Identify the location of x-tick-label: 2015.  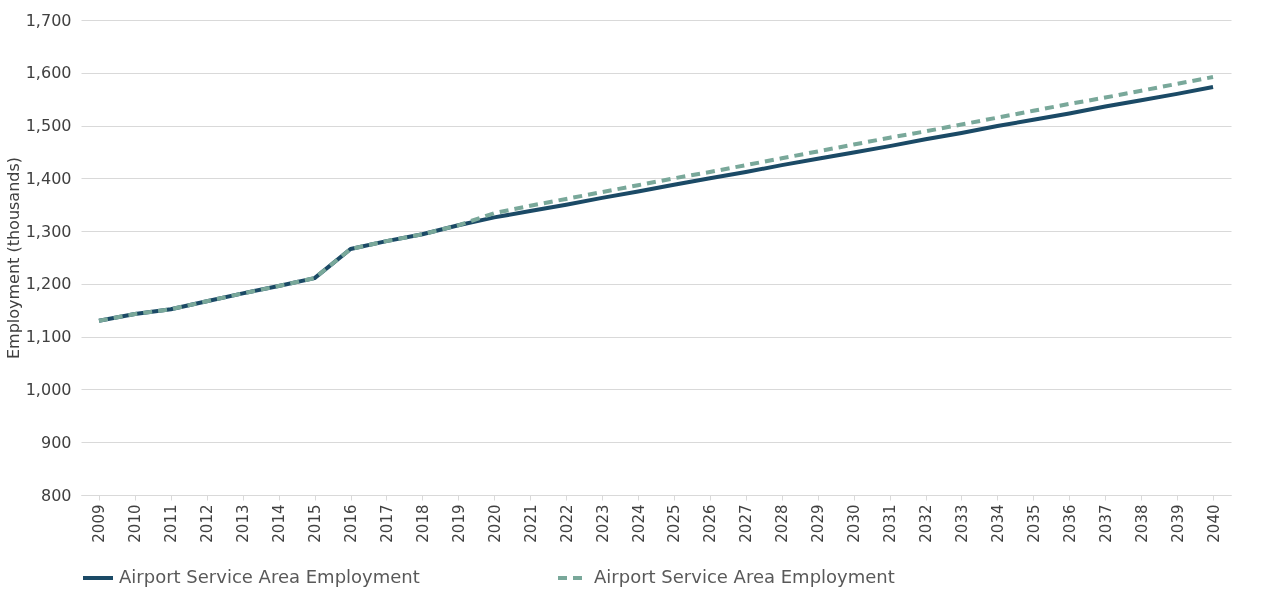
(315, 523).